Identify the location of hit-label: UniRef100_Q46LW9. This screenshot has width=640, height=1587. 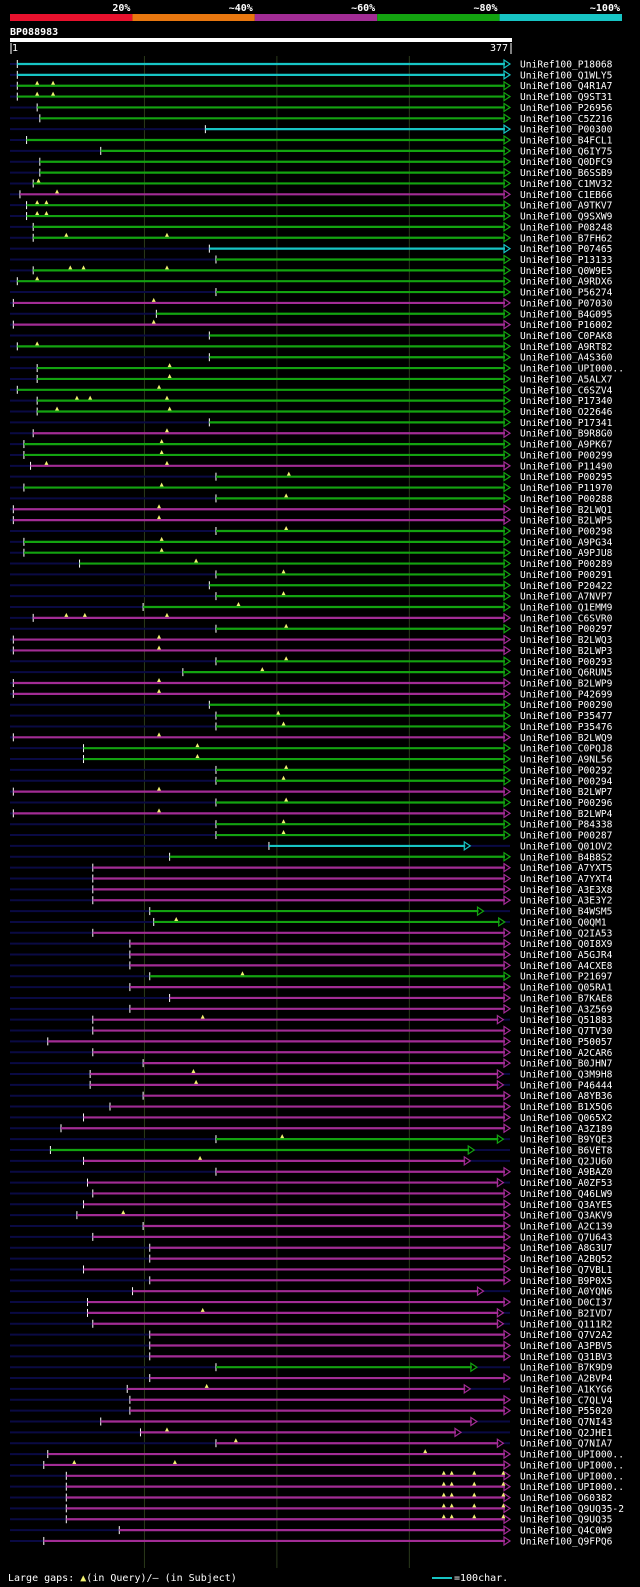
(566, 1194).